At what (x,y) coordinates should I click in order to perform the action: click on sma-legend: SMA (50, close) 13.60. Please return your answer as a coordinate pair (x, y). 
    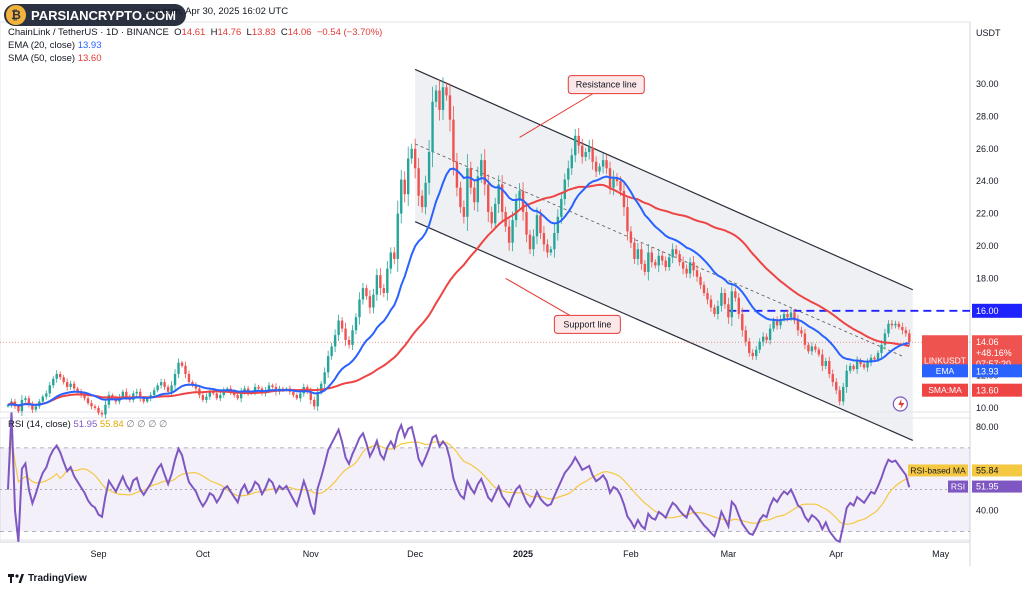
    Looking at the image, I should click on (54, 58).